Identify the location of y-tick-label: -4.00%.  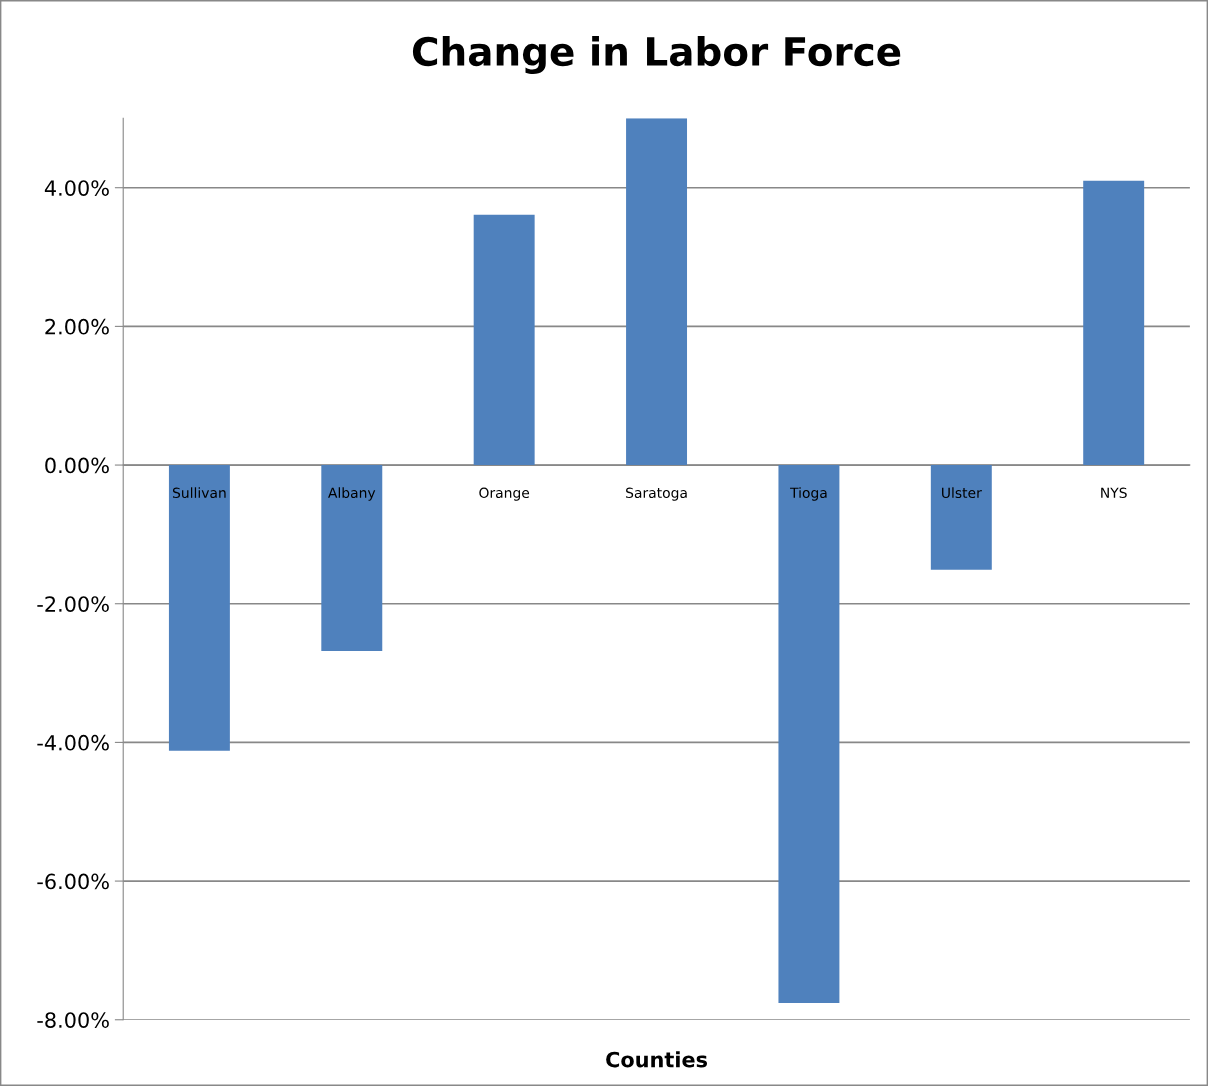
(73, 742).